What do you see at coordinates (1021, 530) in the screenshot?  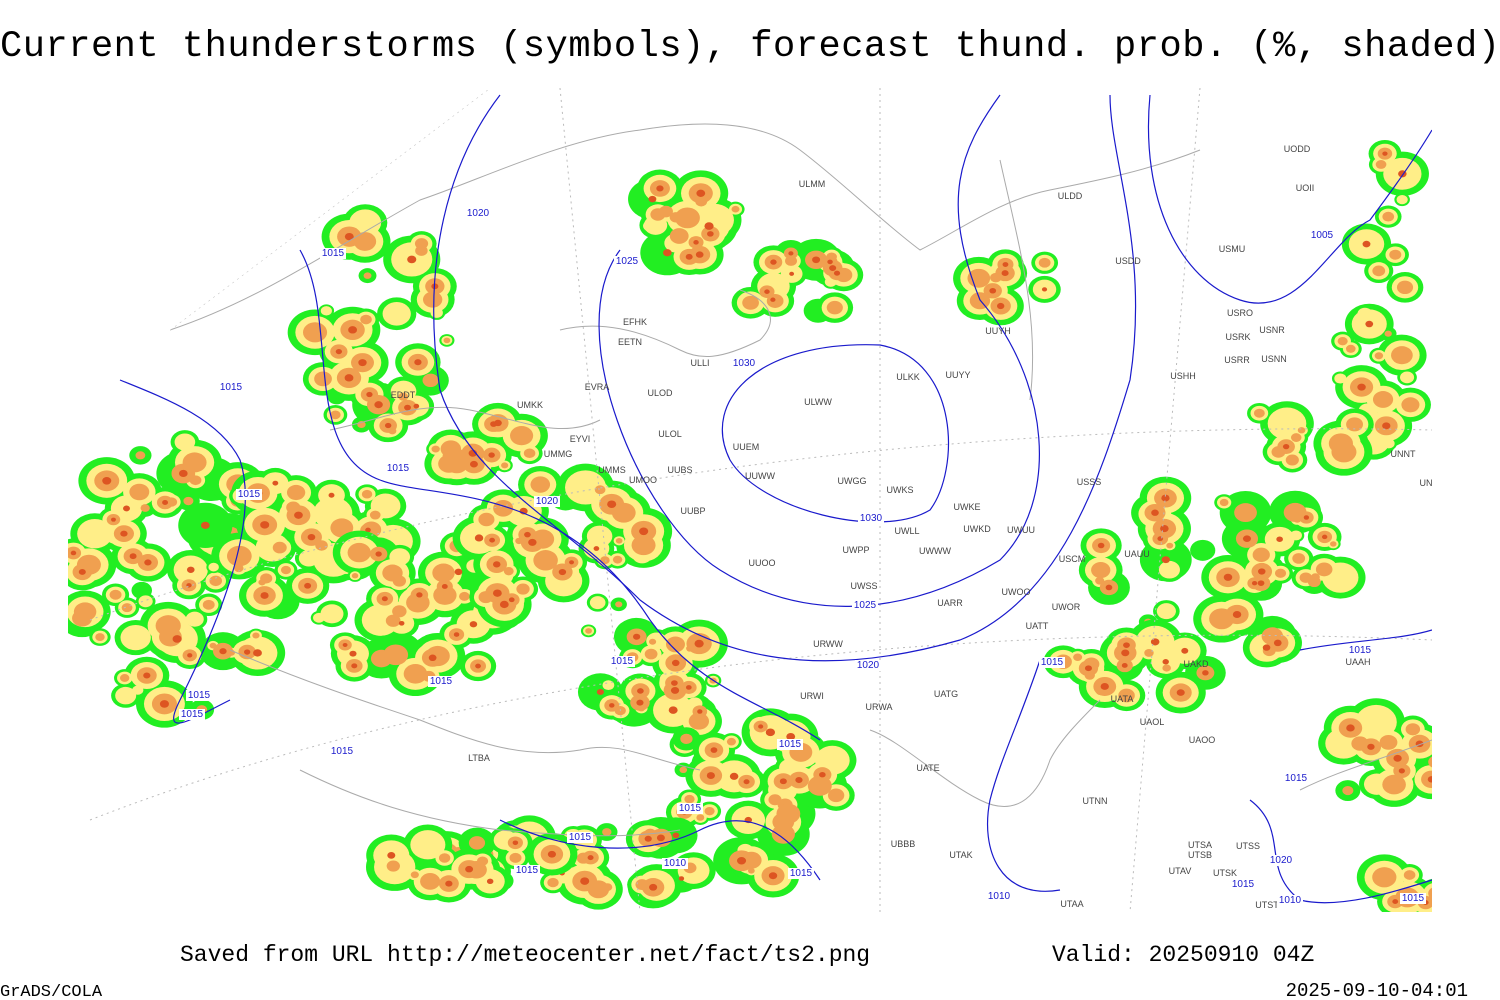 I see `station-label: UWUU` at bounding box center [1021, 530].